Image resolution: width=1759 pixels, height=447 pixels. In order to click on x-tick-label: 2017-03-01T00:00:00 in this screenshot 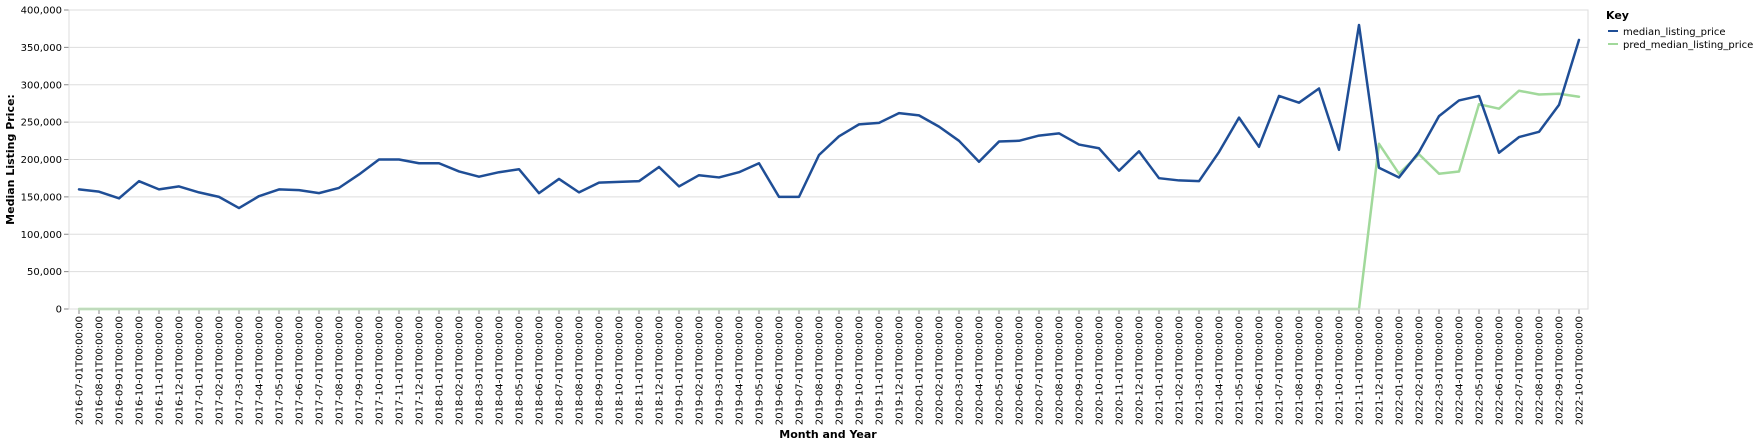, I will do `click(240, 370)`.